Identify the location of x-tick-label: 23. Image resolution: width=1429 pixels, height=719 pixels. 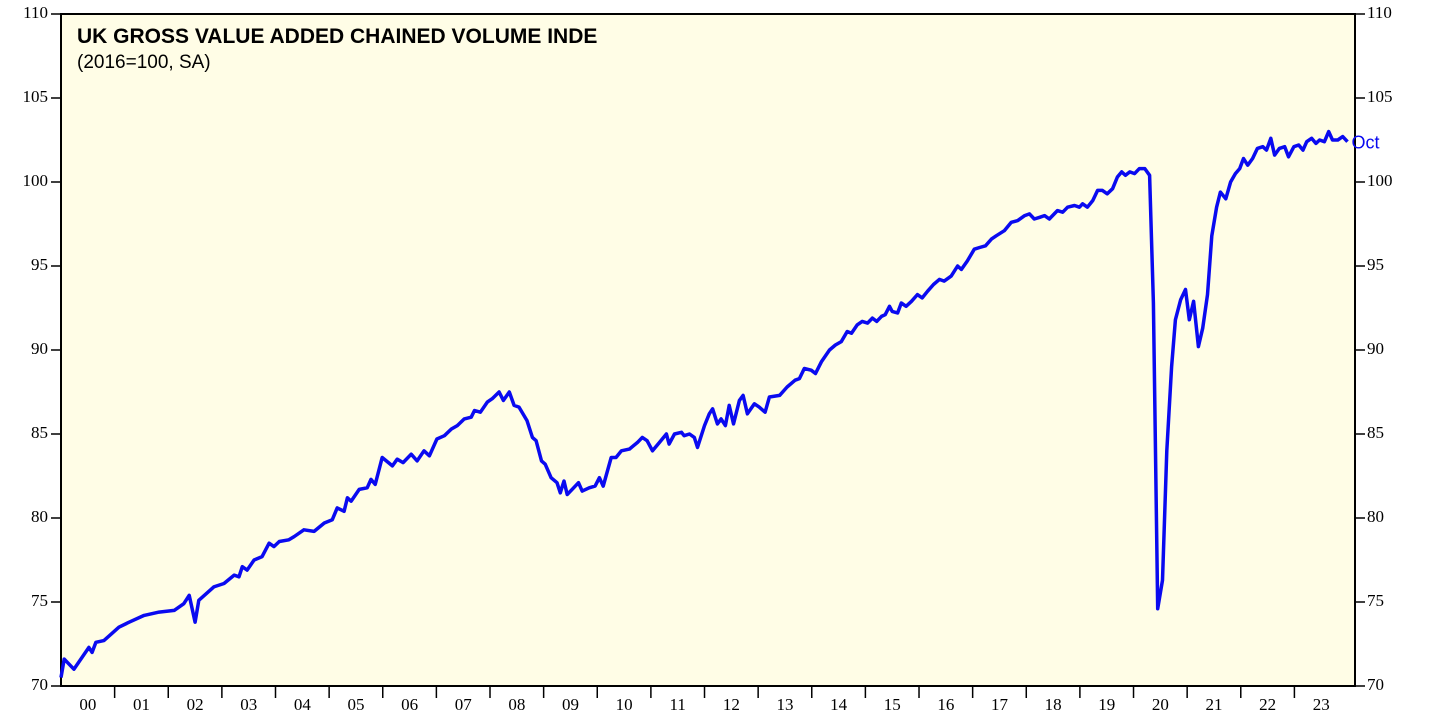
(1321, 704).